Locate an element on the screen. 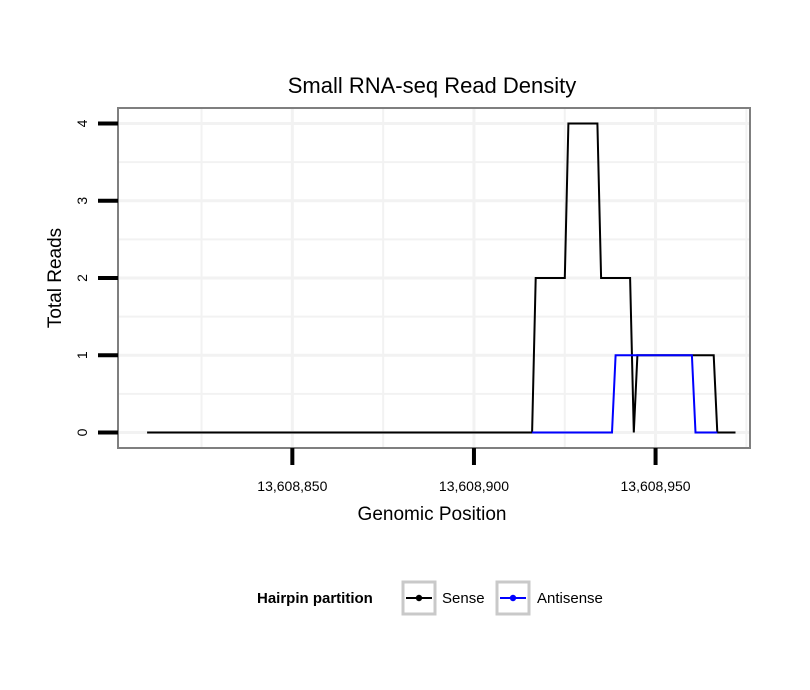 Image resolution: width=810 pixels, height=690 pixels. x-tick-label: 13,608,950 is located at coordinates (656, 486).